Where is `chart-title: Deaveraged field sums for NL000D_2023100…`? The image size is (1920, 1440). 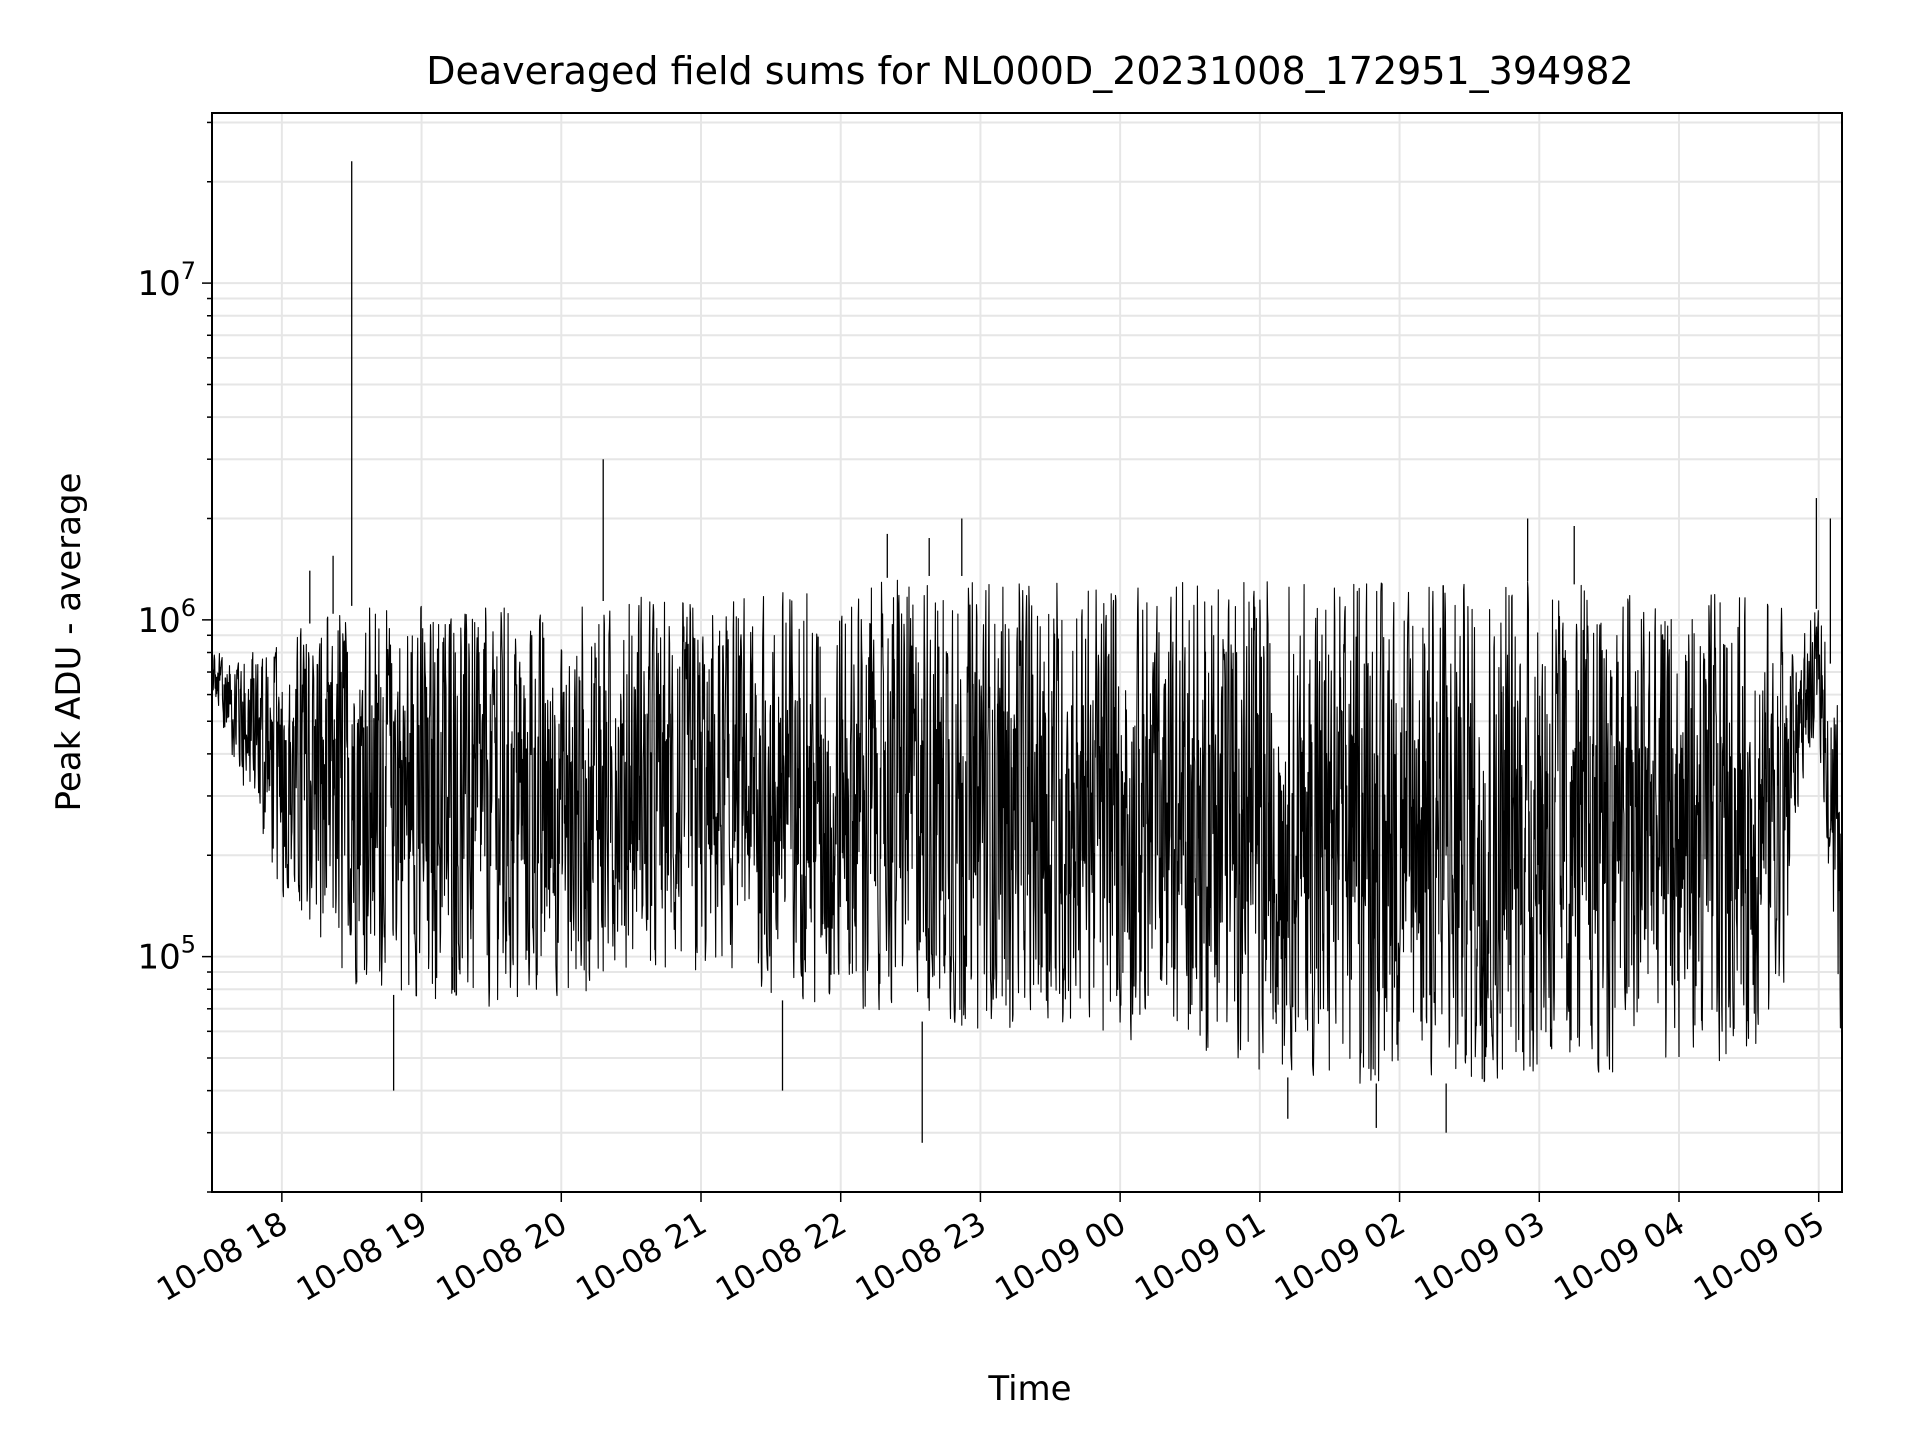
chart-title: Deaveraged field sums for NL000D_2023100… is located at coordinates (1030, 71).